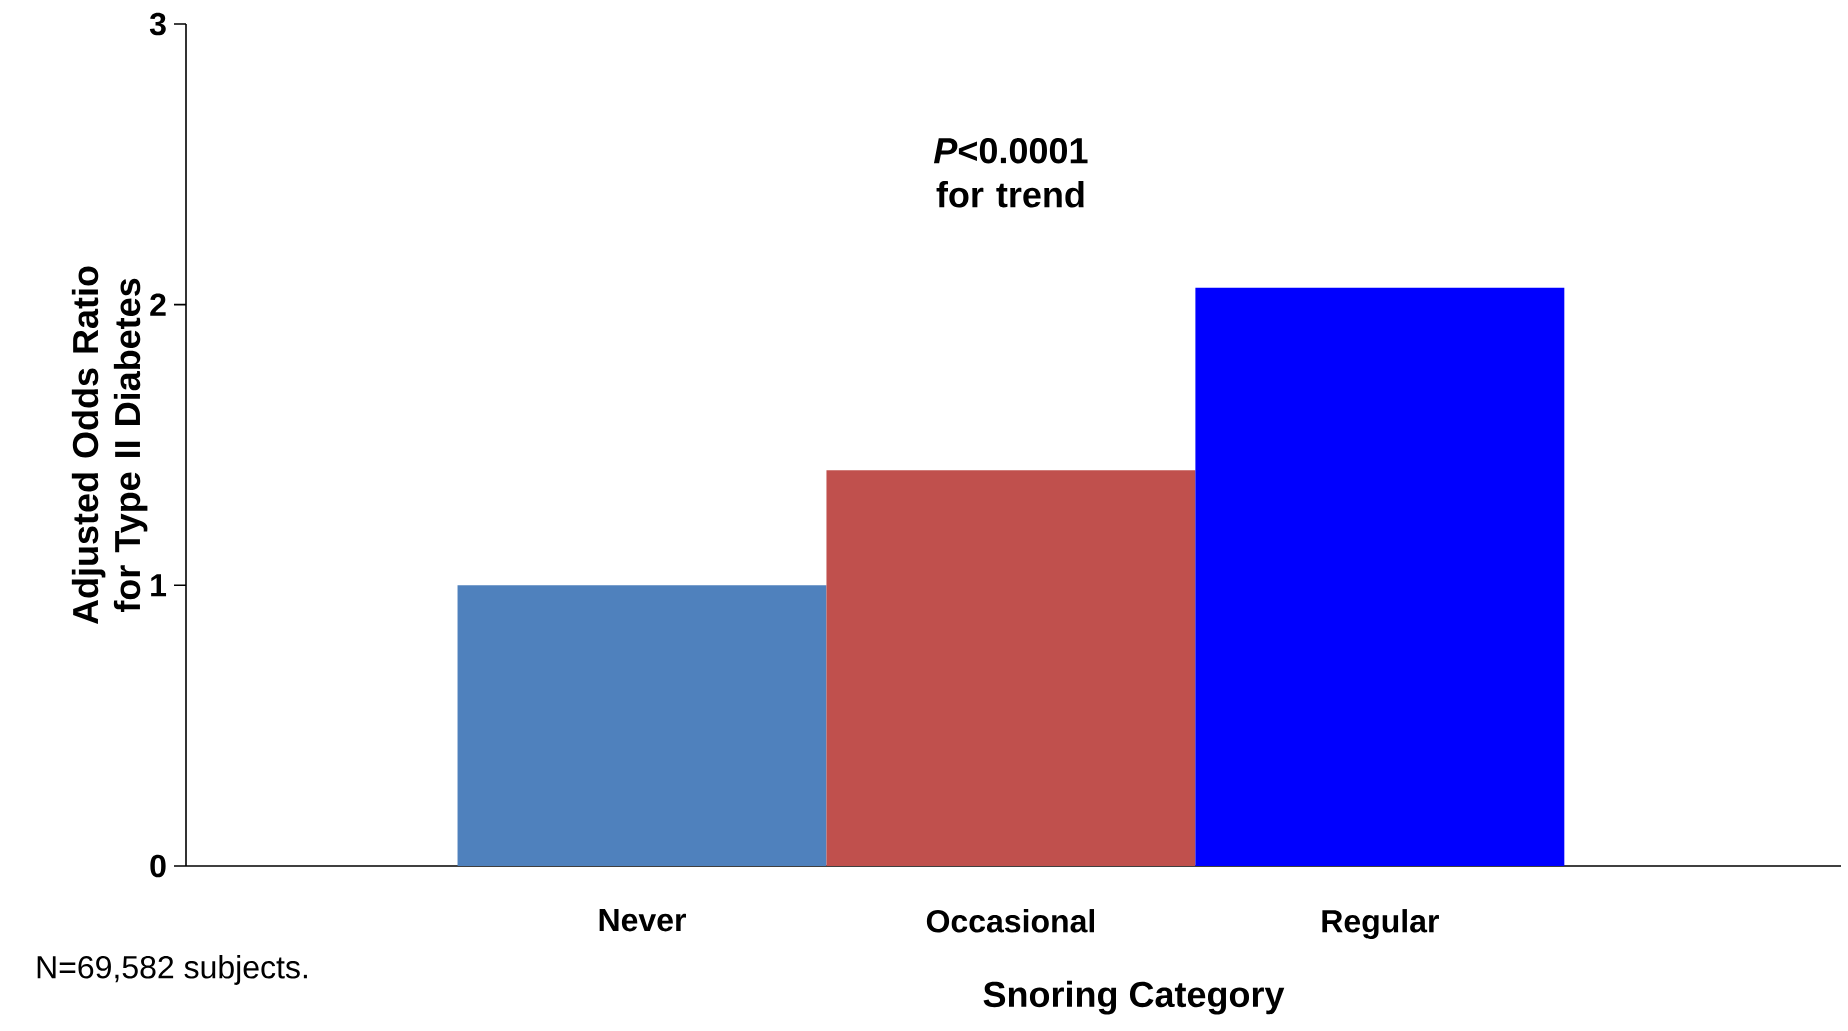  What do you see at coordinates (1010, 172) in the screenshot?
I see `annotation: P<0.0001 for trend` at bounding box center [1010, 172].